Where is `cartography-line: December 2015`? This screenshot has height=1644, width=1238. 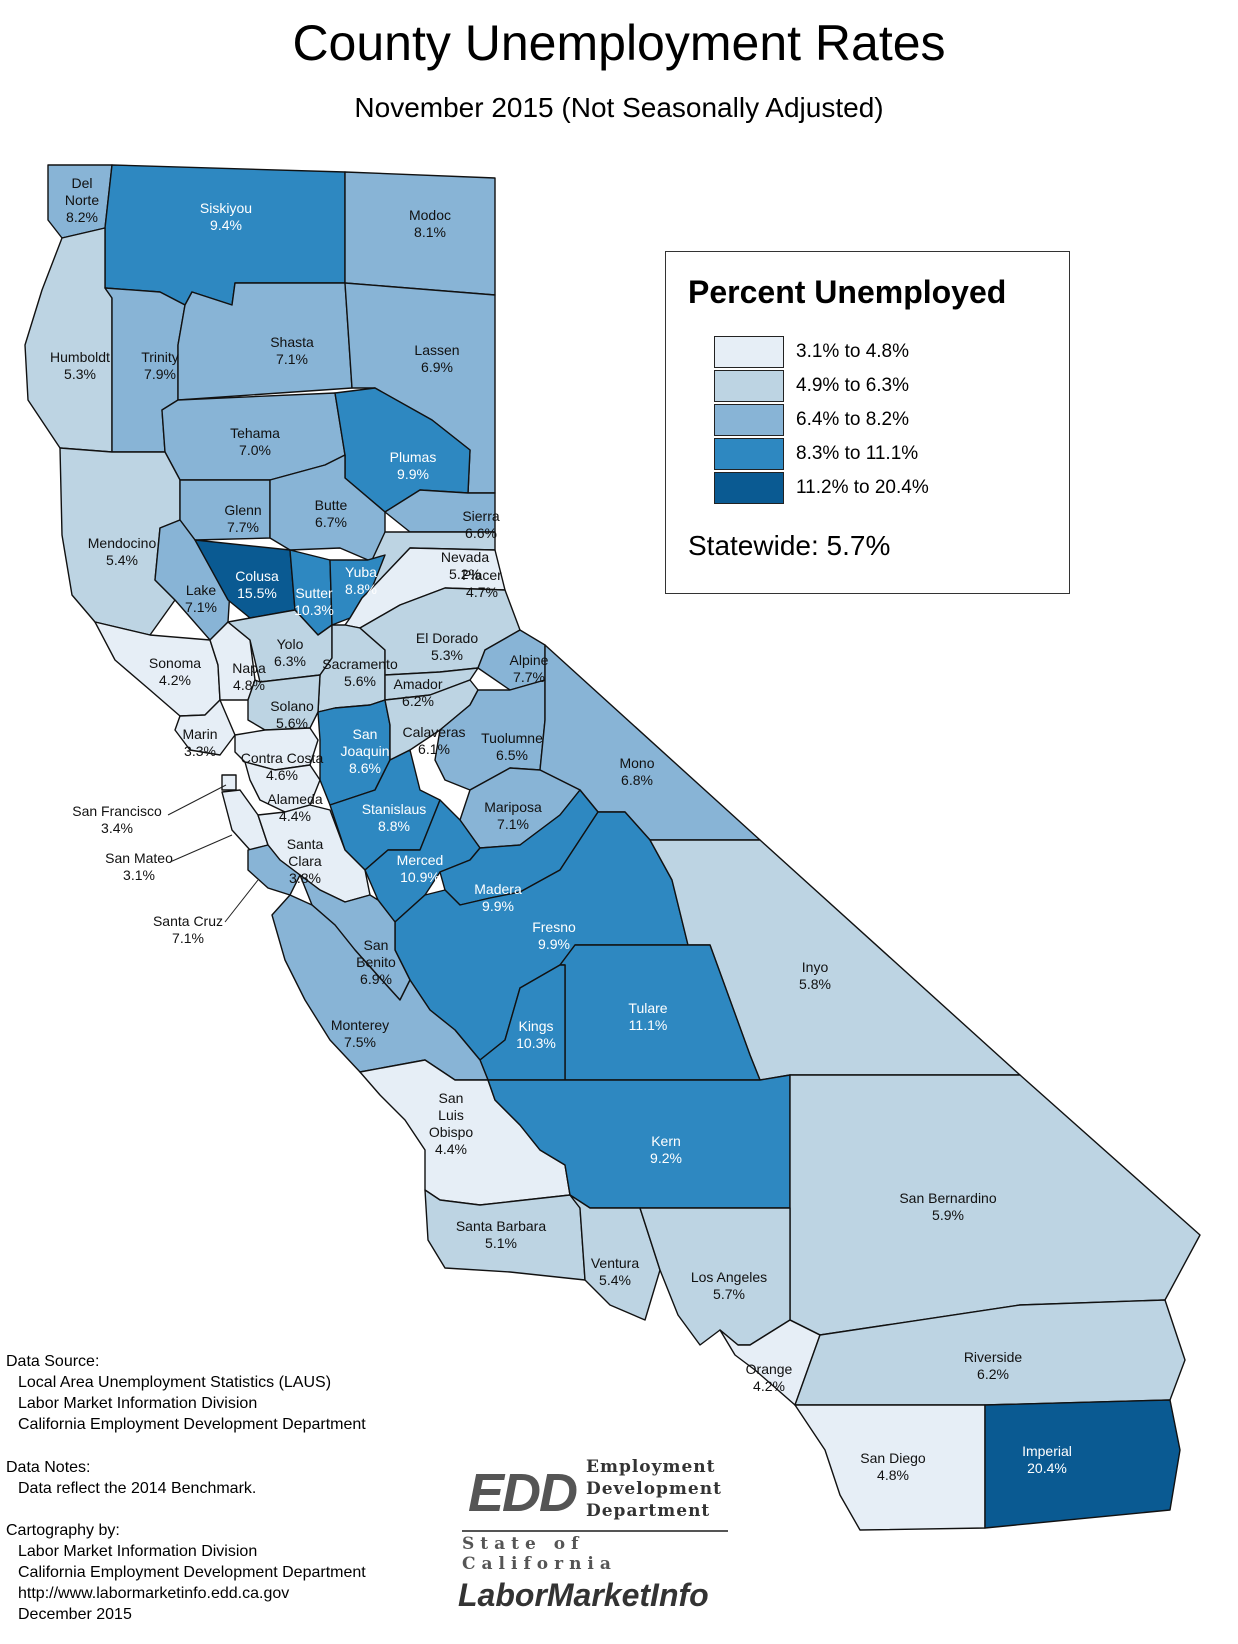 cartography-line: December 2015 is located at coordinates (75, 1614).